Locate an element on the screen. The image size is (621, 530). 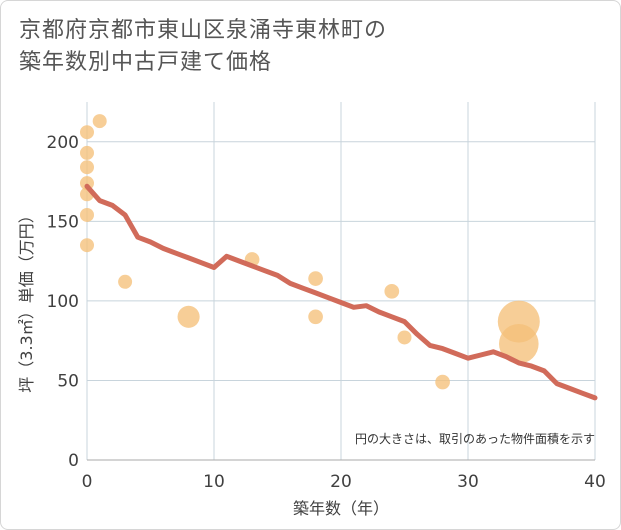
size-note: 円の大きさは、取引のあった物件面積を示す is located at coordinates (475, 438).